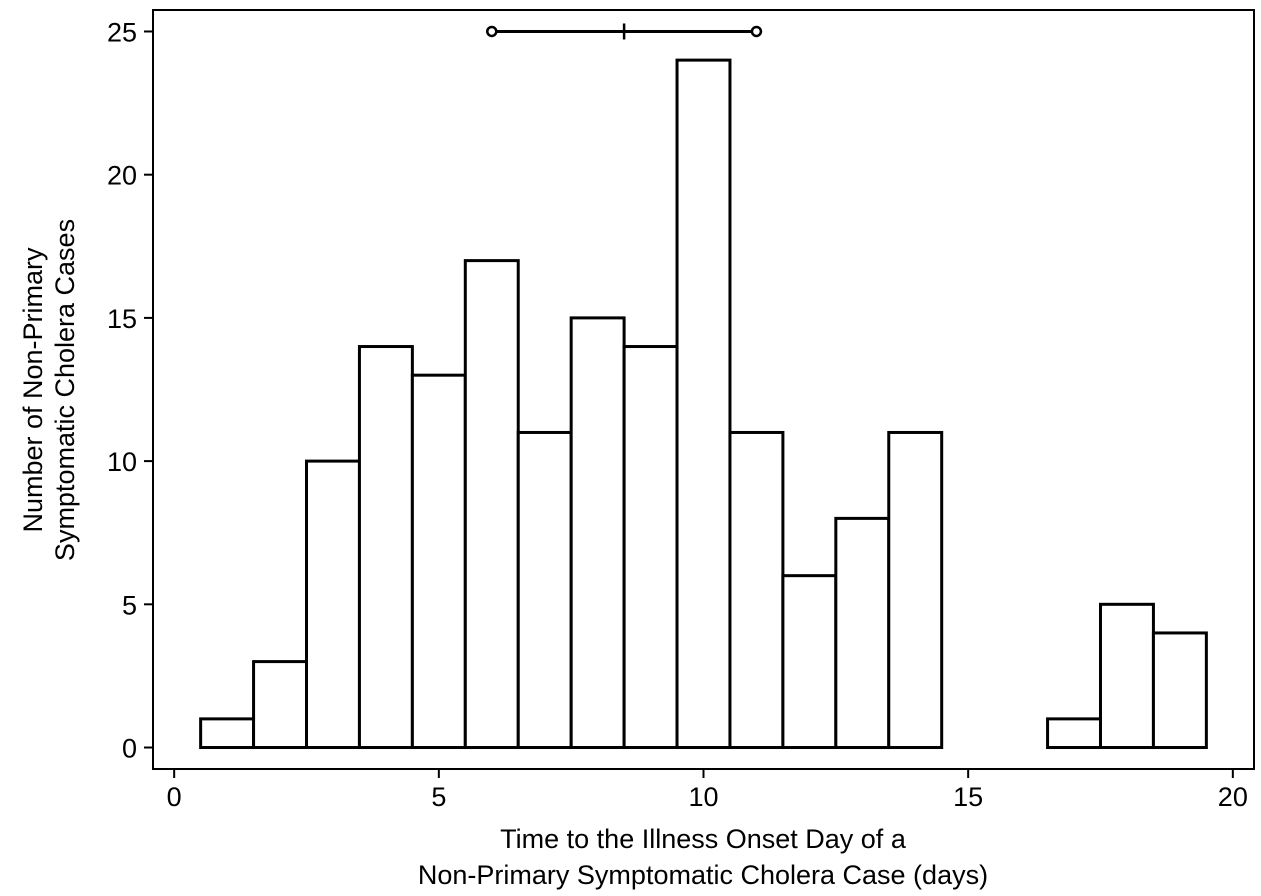 The height and width of the screenshot is (896, 1261). Describe the element at coordinates (130, 390) in the screenshot. I see `y-axis: 0 5 10 15 20 25` at that location.